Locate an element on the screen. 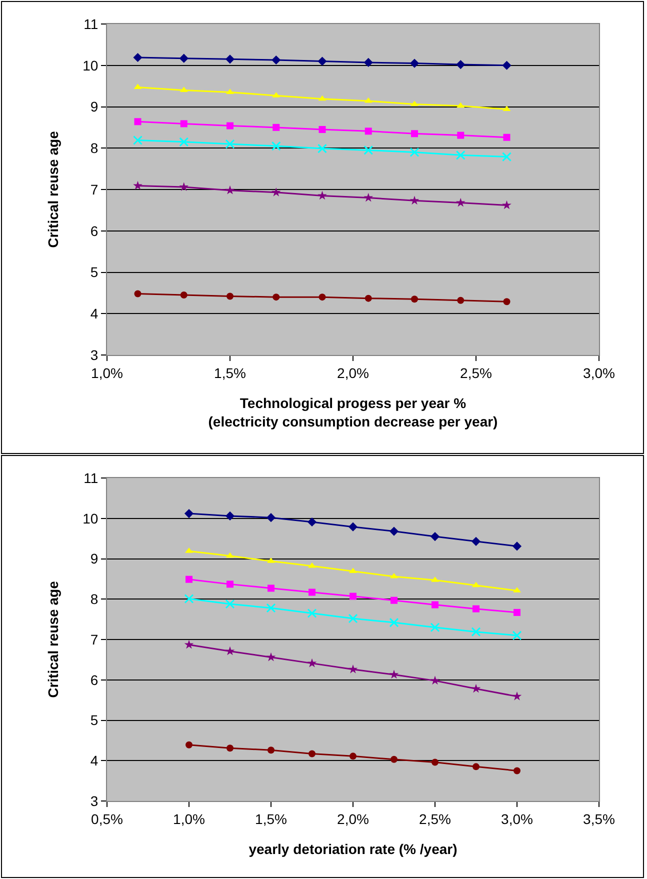  x-tick-label: 2,5% is located at coordinates (476, 372).